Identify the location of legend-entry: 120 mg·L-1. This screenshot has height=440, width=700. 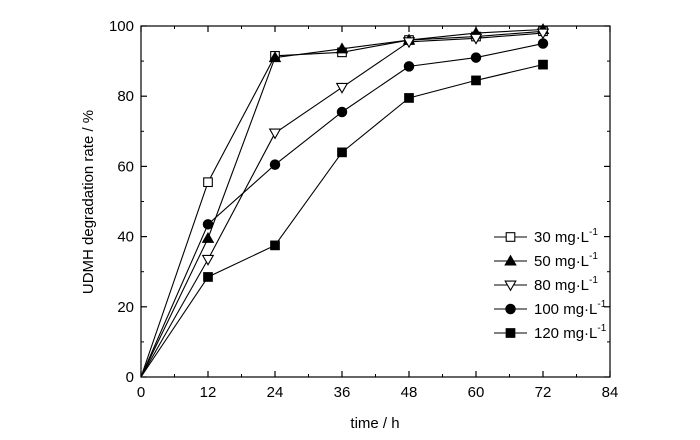
(550, 332).